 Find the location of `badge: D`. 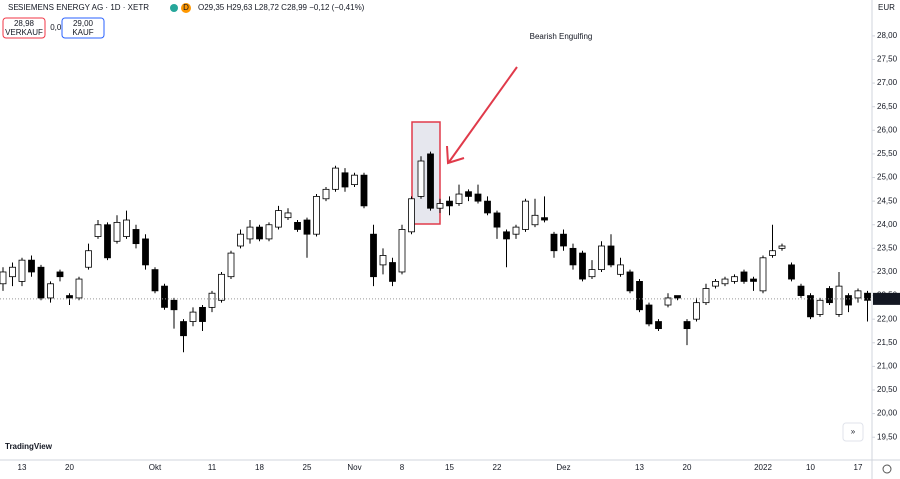

badge: D is located at coordinates (186, 7).